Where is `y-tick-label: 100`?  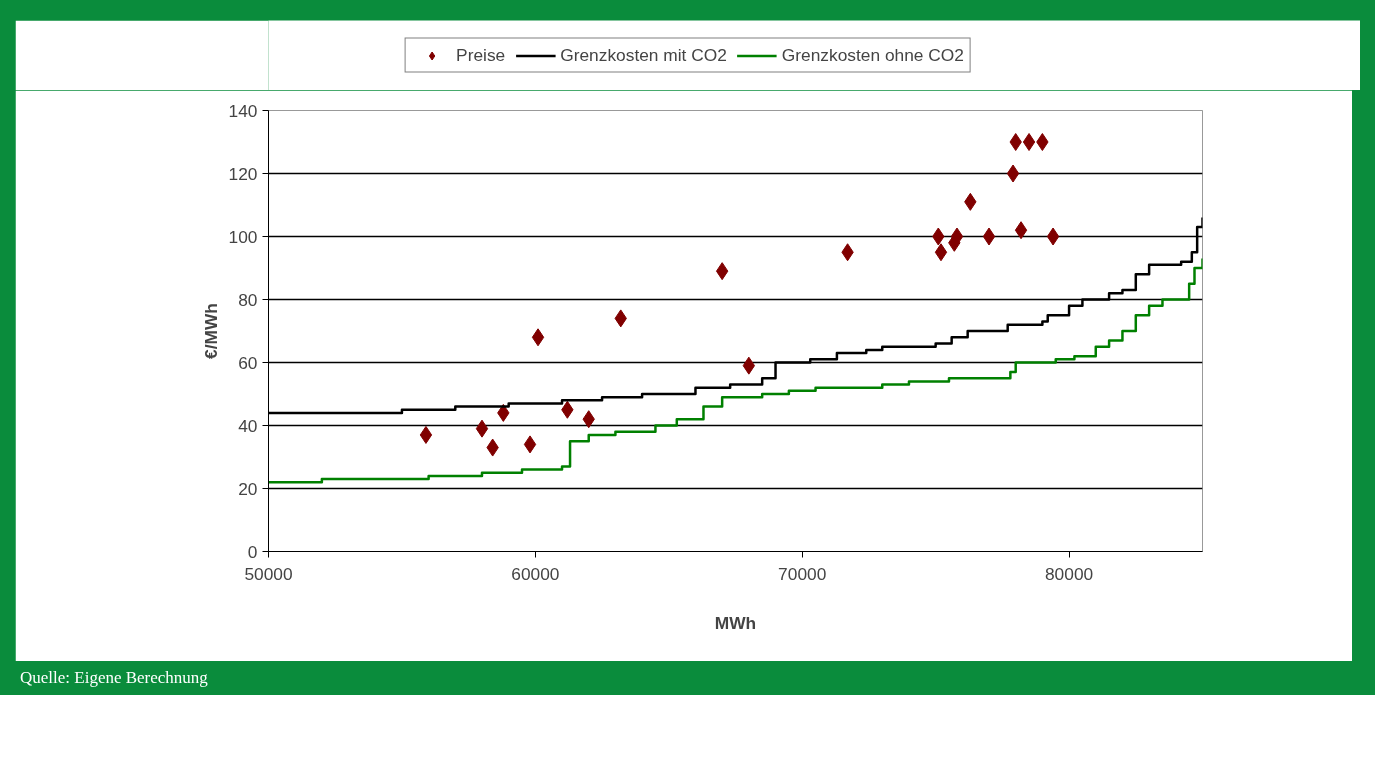
y-tick-label: 100 is located at coordinates (243, 236).